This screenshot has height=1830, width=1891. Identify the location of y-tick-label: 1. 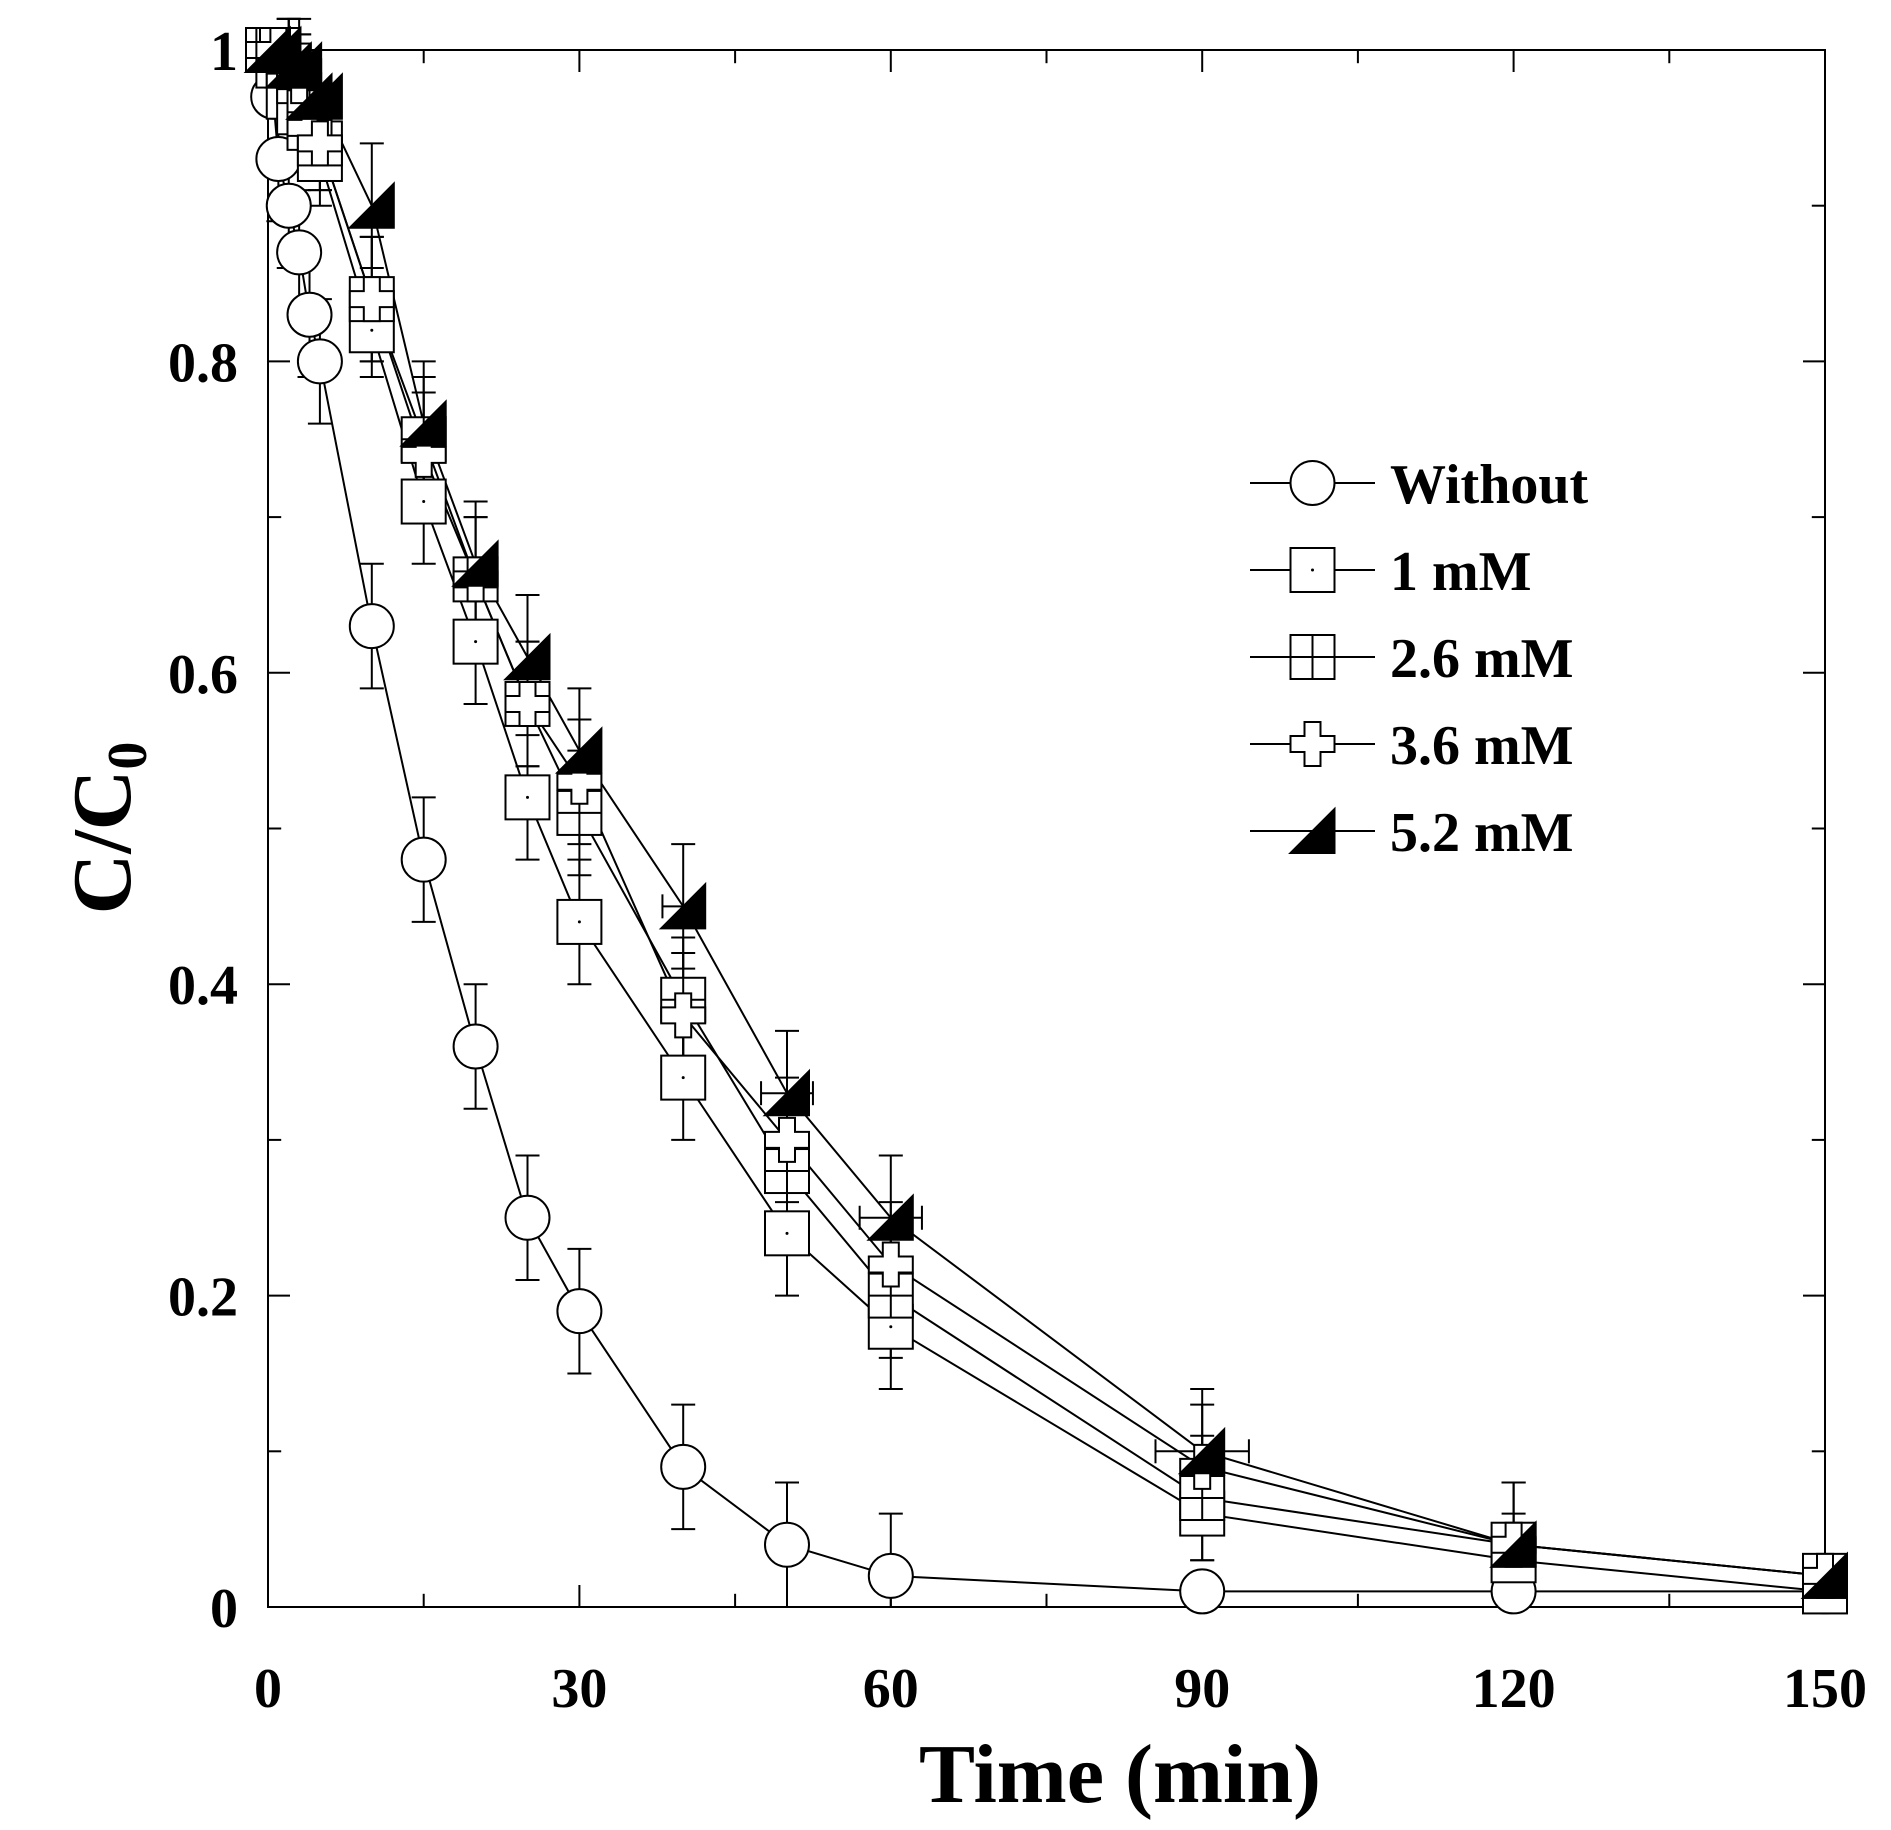
(224, 52).